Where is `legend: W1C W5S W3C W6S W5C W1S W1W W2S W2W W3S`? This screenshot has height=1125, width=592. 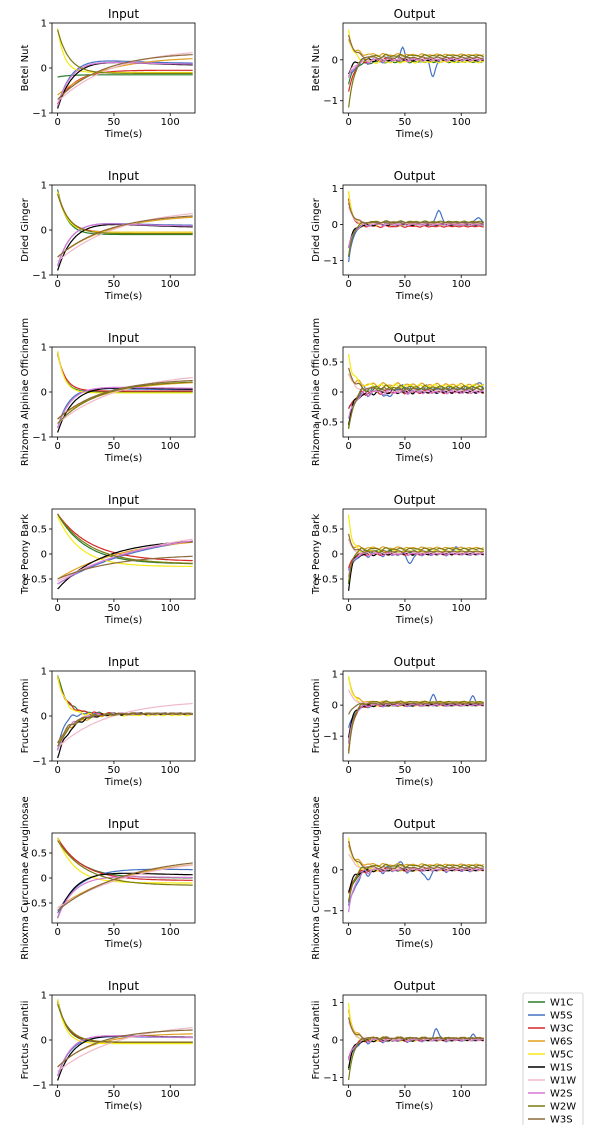
legend: W1C W5S W3C W6S W5C W1S W1W W2S W2W W3S is located at coordinates (553, 1058).